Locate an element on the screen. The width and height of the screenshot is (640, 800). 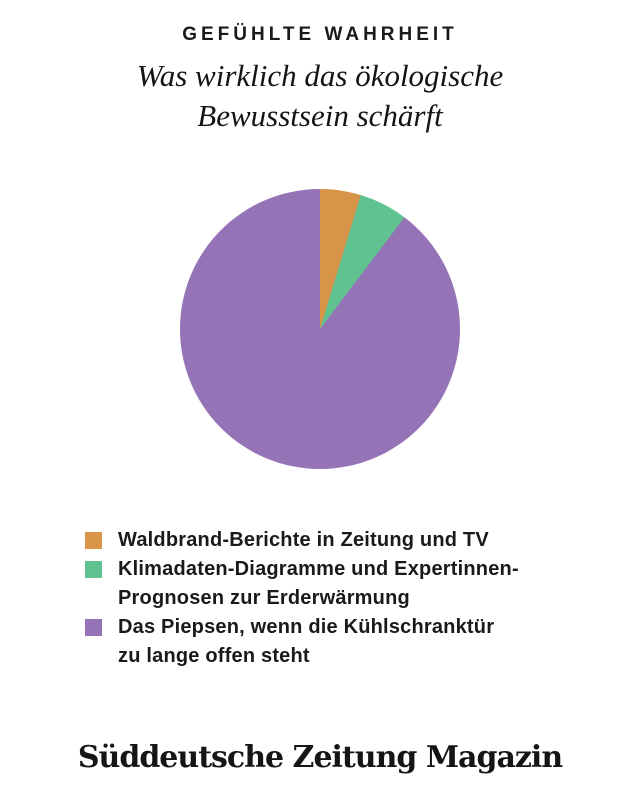
legend-swatch-green is located at coordinates (93, 569).